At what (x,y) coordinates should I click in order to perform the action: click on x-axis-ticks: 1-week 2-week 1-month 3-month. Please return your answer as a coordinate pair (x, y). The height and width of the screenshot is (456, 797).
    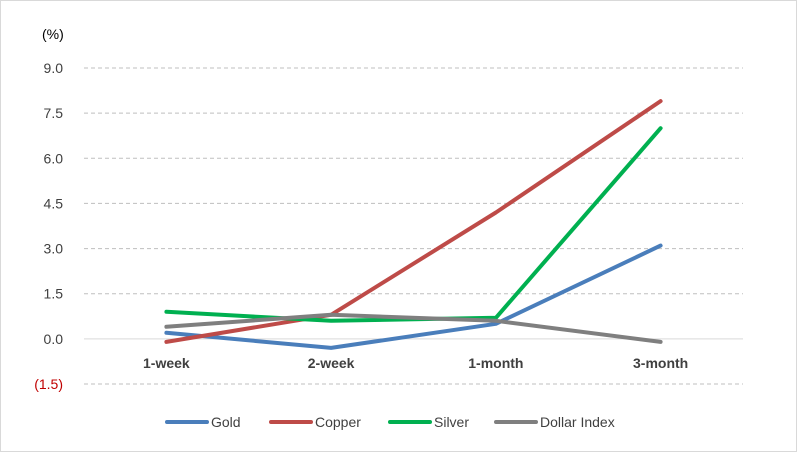
    Looking at the image, I should click on (415, 363).